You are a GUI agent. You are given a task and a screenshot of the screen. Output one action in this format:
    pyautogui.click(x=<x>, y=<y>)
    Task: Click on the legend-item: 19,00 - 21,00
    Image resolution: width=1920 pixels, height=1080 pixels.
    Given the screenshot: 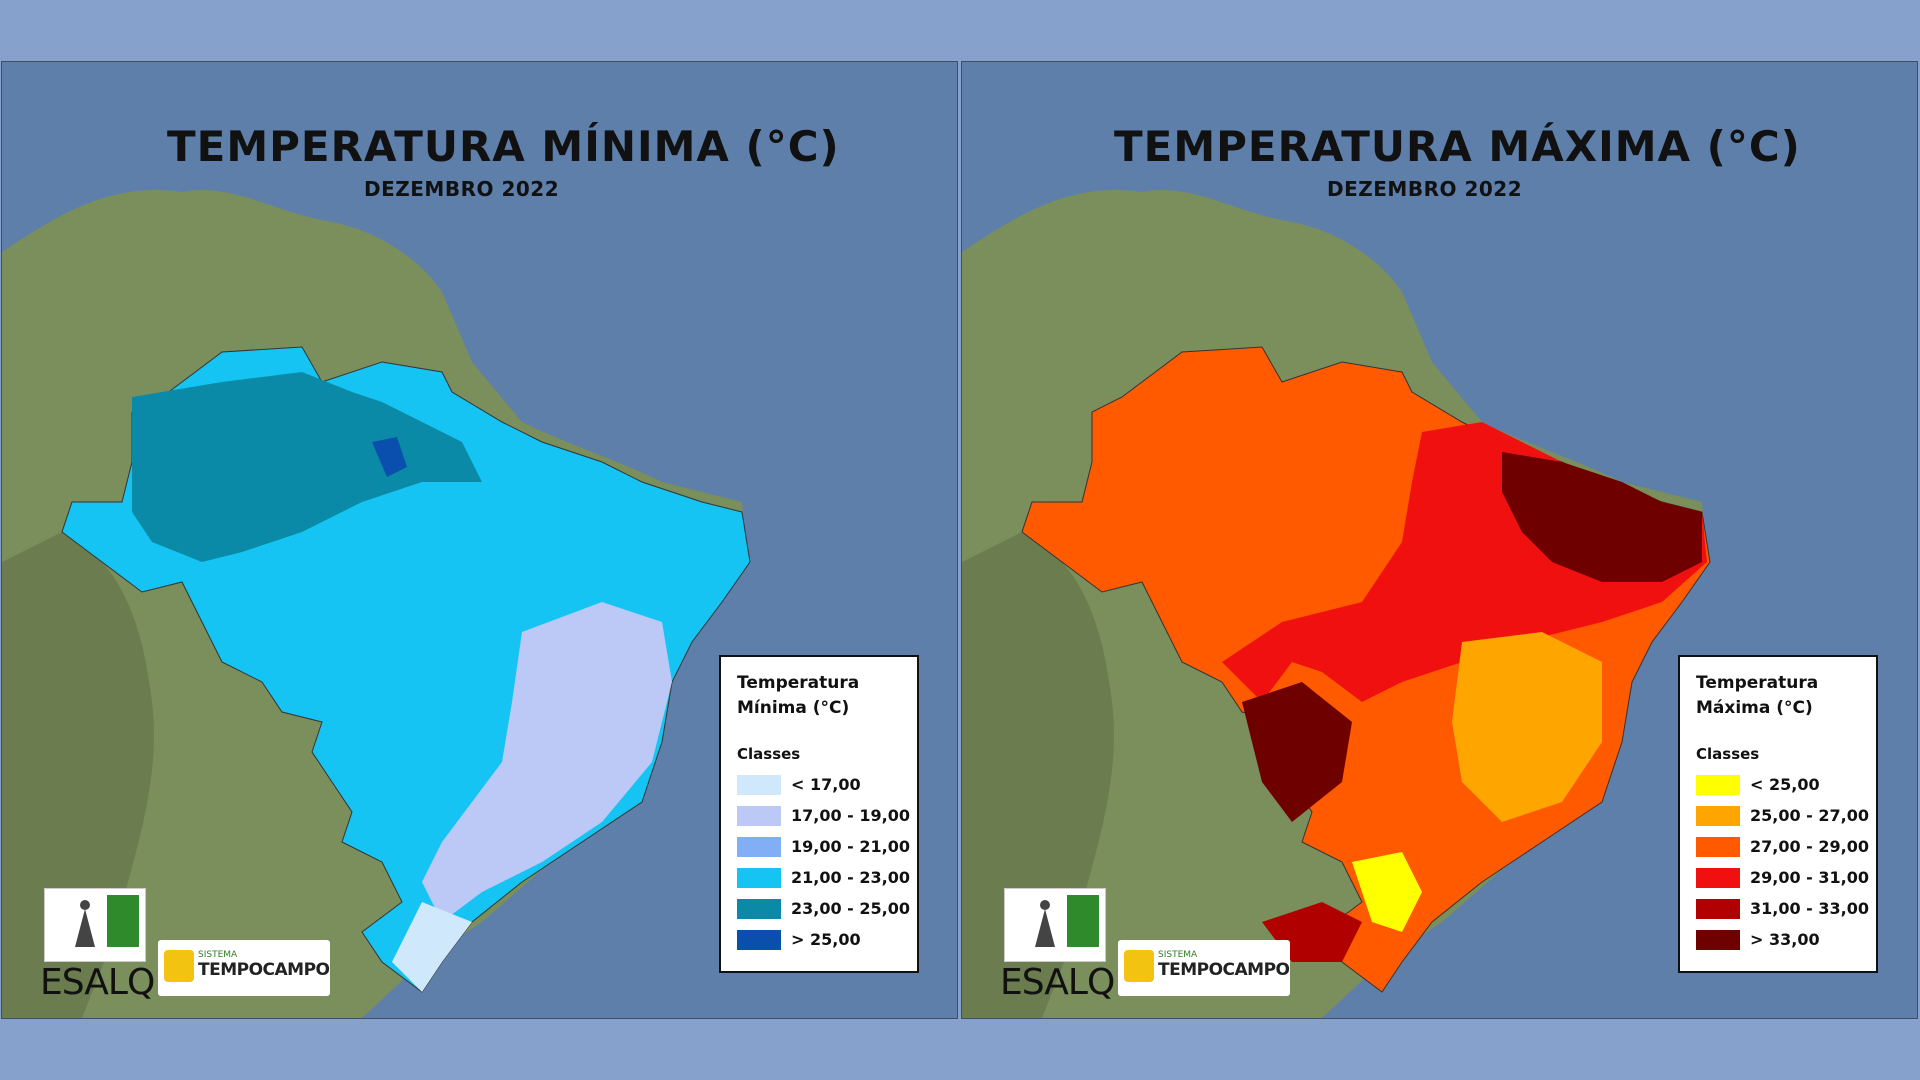 What is the action you would take?
    pyautogui.click(x=823, y=846)
    